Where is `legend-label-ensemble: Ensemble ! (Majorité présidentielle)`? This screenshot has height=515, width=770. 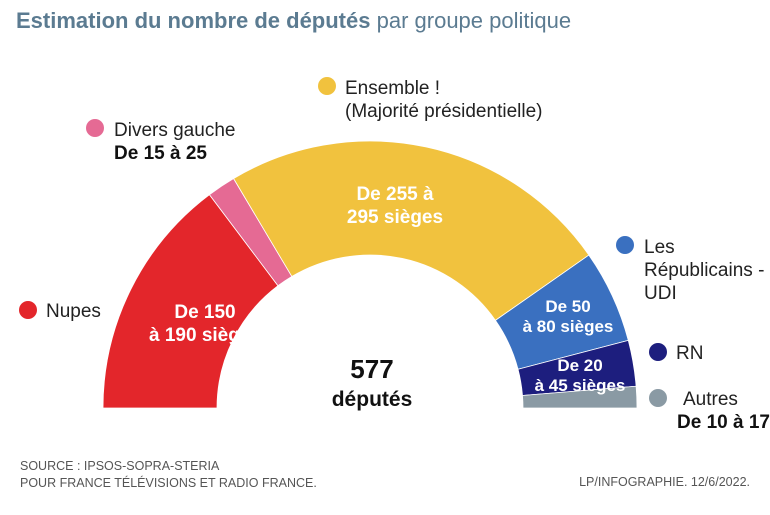 legend-label-ensemble: Ensemble ! (Majorité présidentielle) is located at coordinates (443, 100).